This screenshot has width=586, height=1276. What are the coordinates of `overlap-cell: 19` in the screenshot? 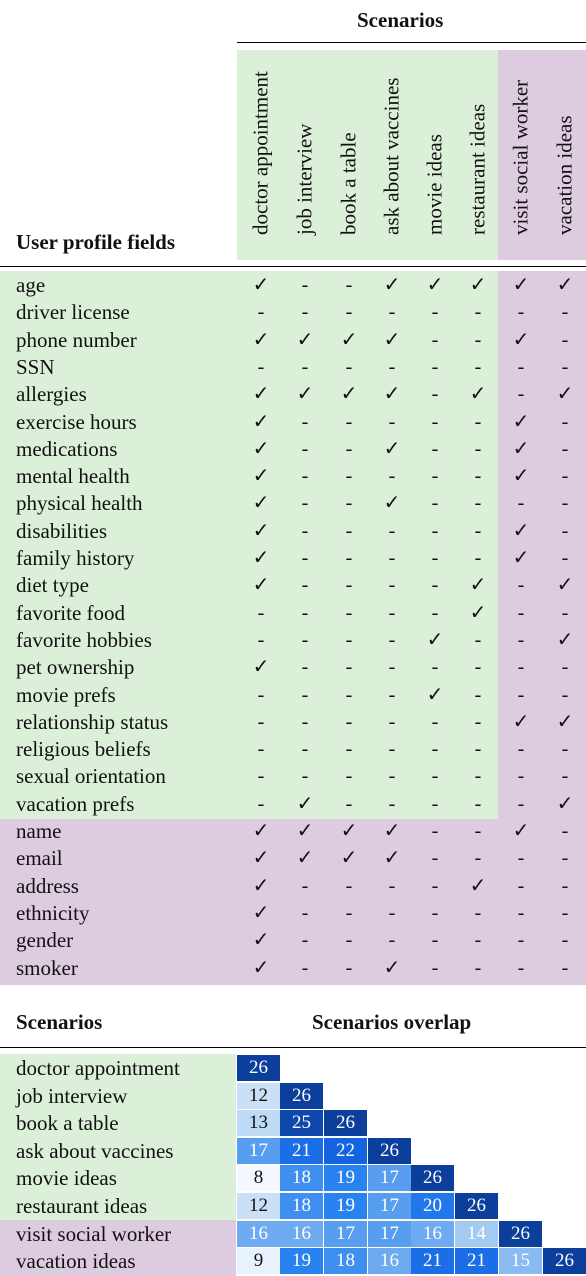 It's located at (345, 1178).